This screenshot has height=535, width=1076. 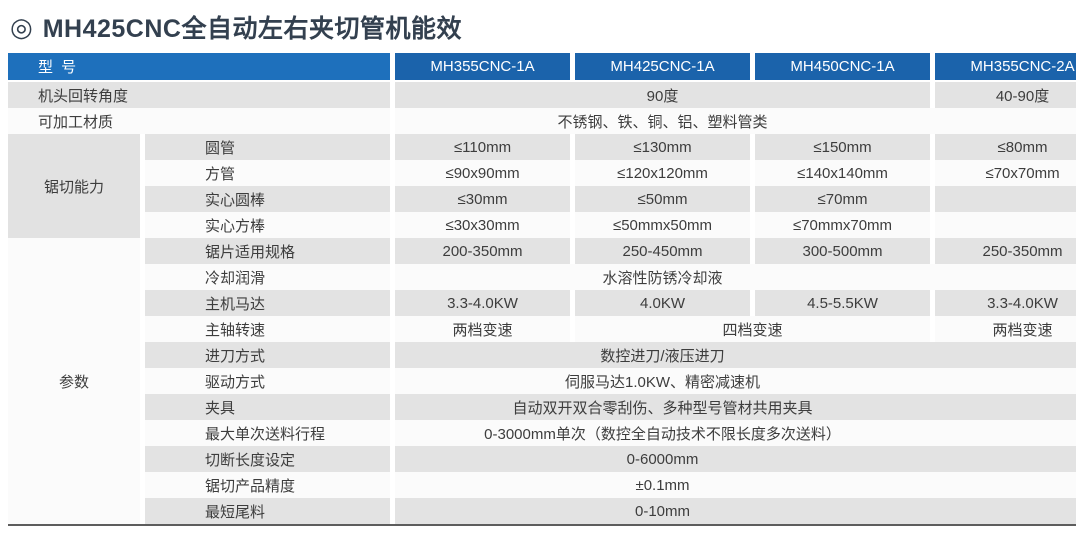 What do you see at coordinates (480, 225) in the screenshot?
I see `cell-value: ≤30x30mm` at bounding box center [480, 225].